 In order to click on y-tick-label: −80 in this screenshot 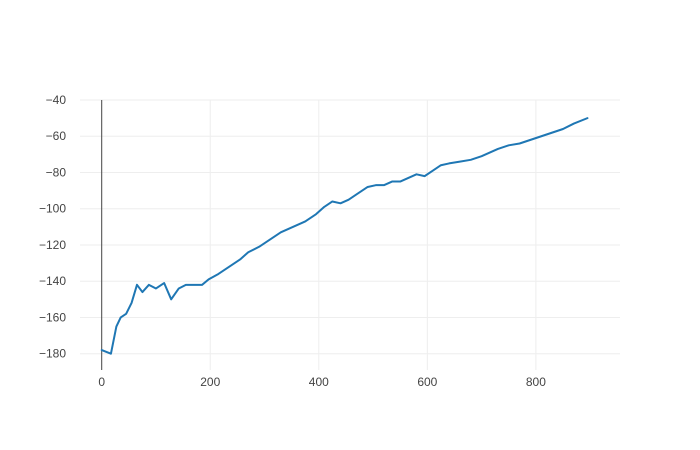, I will do `click(56, 172)`.